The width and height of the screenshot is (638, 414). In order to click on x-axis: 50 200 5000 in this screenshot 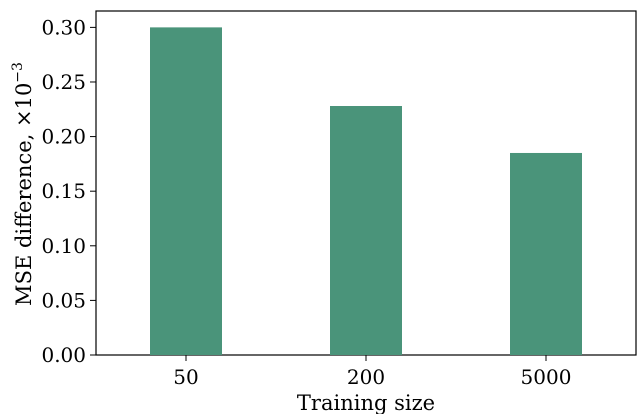, I will do `click(372, 372)`.